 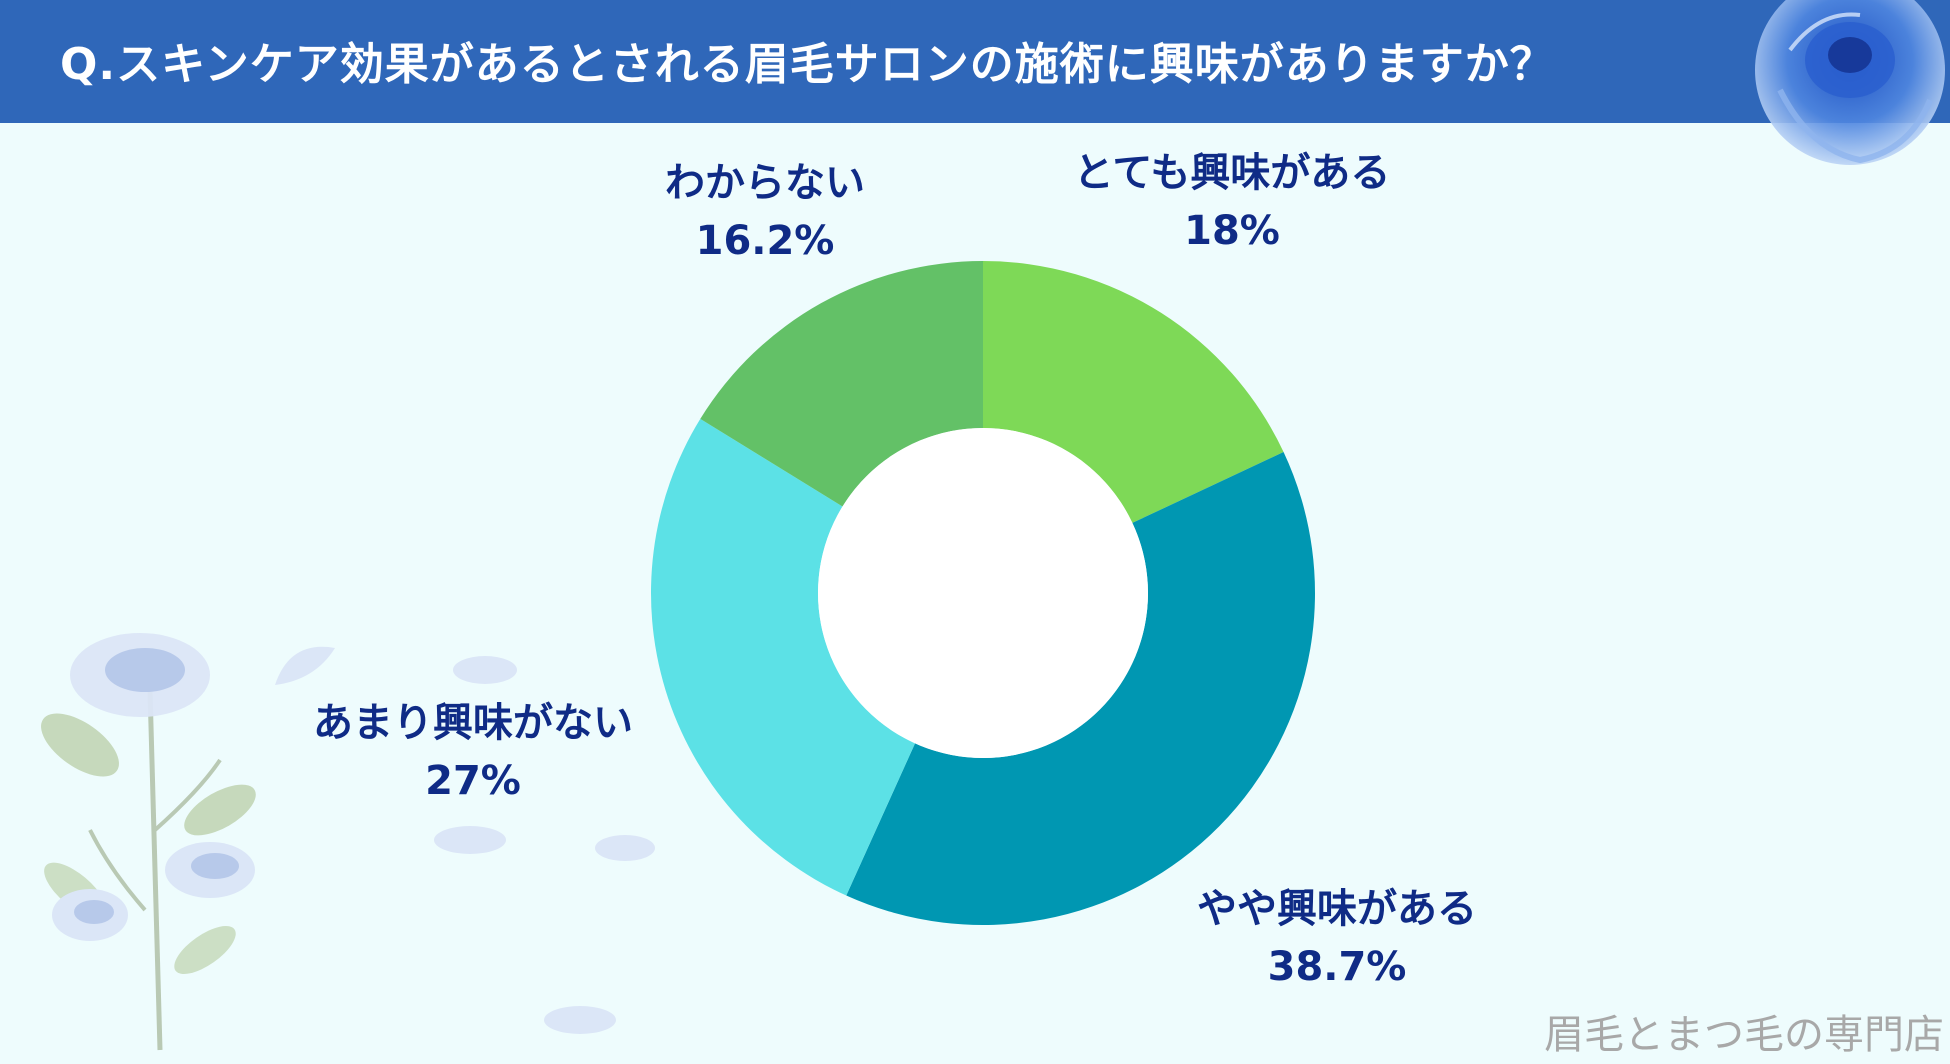 What do you see at coordinates (1337, 938) in the screenshot?
I see `slice-label-somewhat-interested: やや興味がある 38.7%` at bounding box center [1337, 938].